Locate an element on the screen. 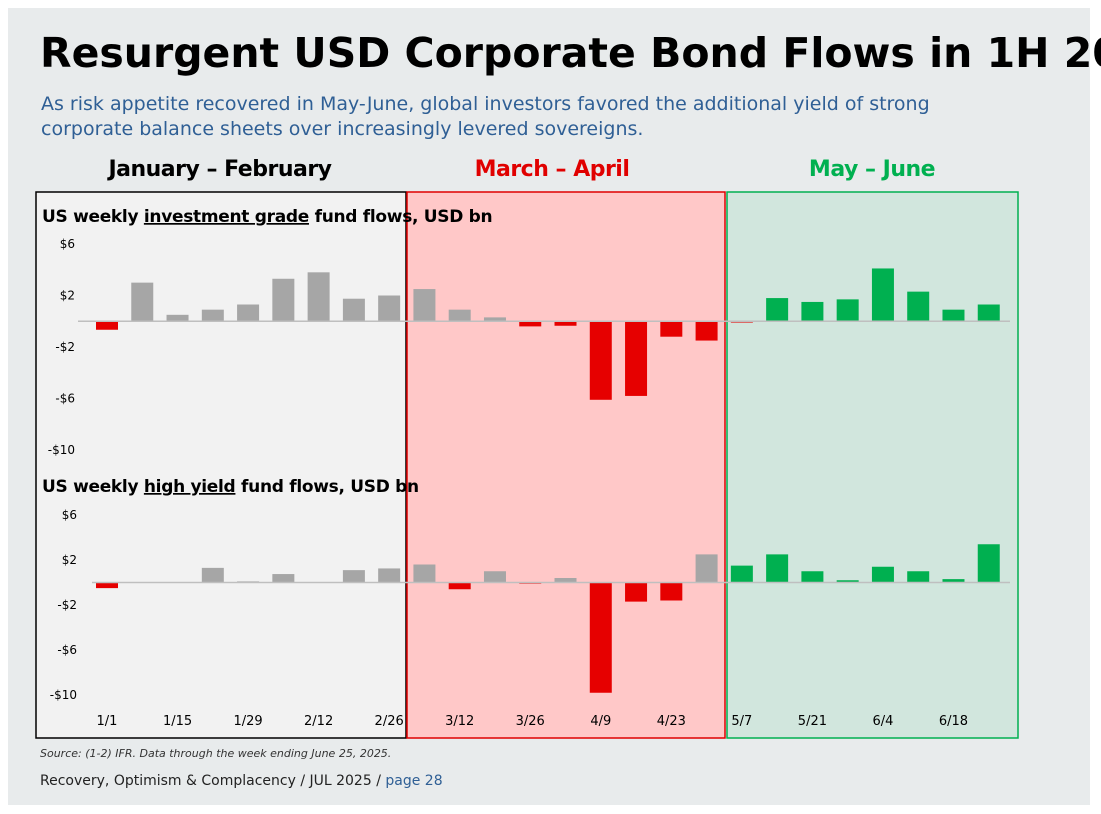  chart-title: US weekly high yield fund flows, USD bn is located at coordinates (230, 487).